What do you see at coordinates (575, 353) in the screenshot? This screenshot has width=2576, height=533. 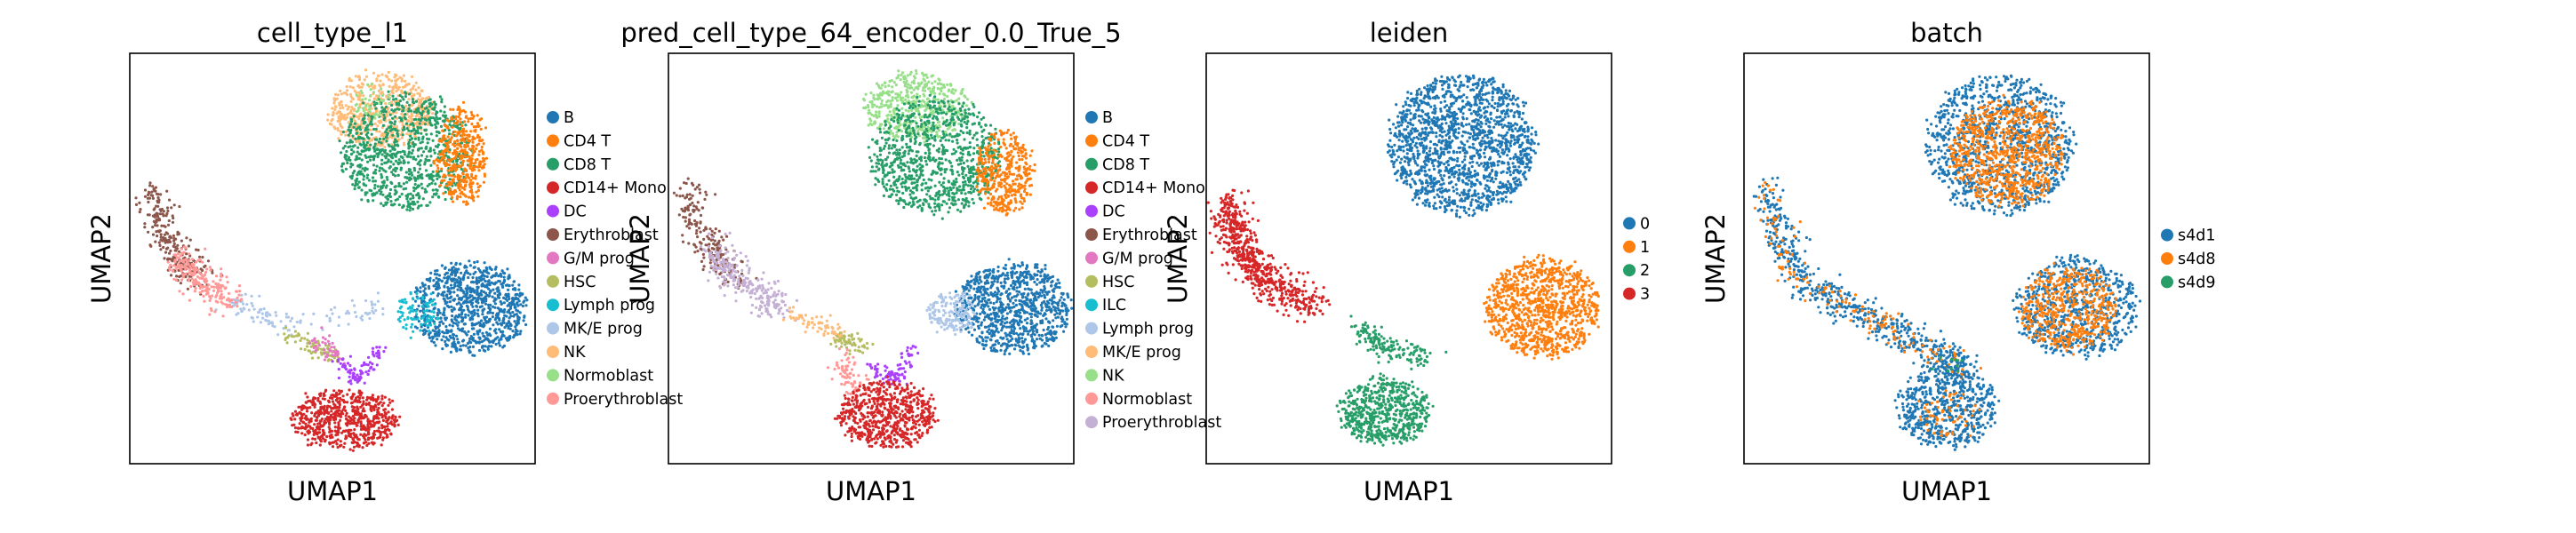 I see `legend-label: NK` at bounding box center [575, 353].